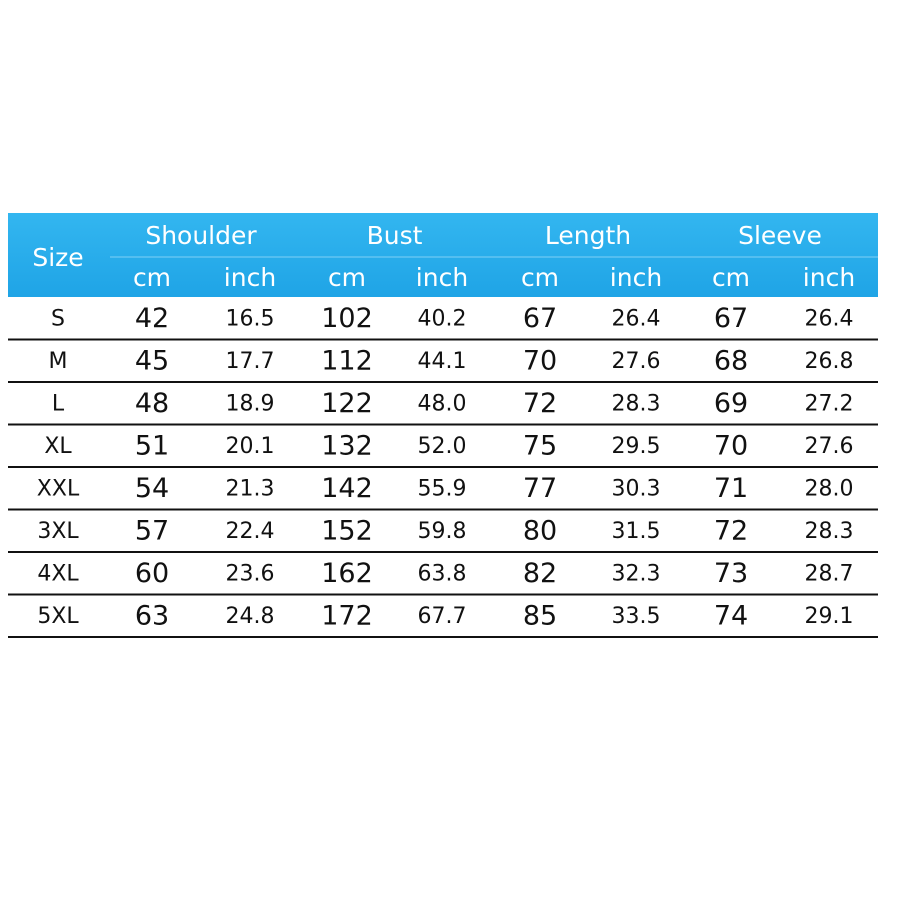 This screenshot has height=900, width=900. Describe the element at coordinates (636, 446) in the screenshot. I see `value-cell: 29.5` at that location.